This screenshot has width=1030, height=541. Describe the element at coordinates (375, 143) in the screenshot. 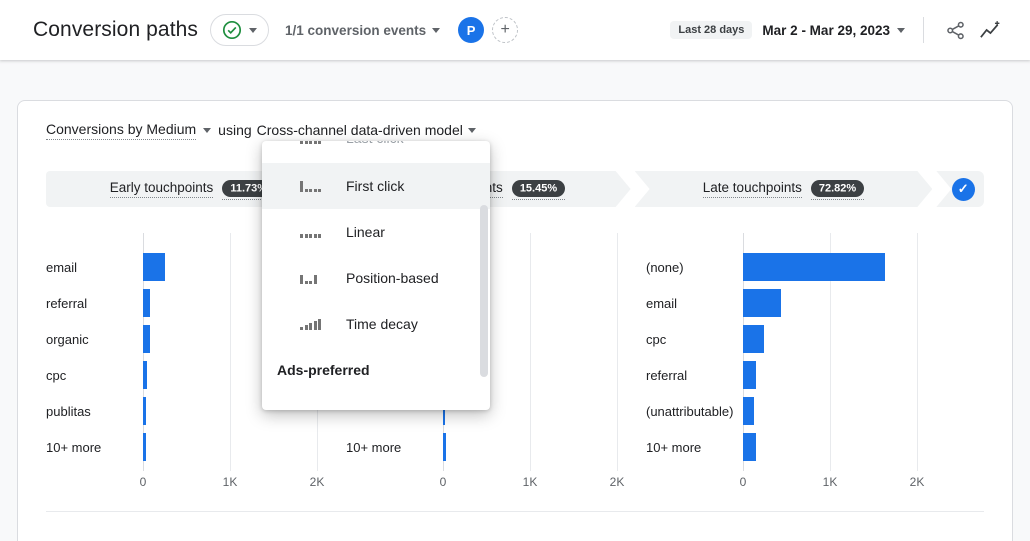

I see `menu-item-label: Last click` at that location.